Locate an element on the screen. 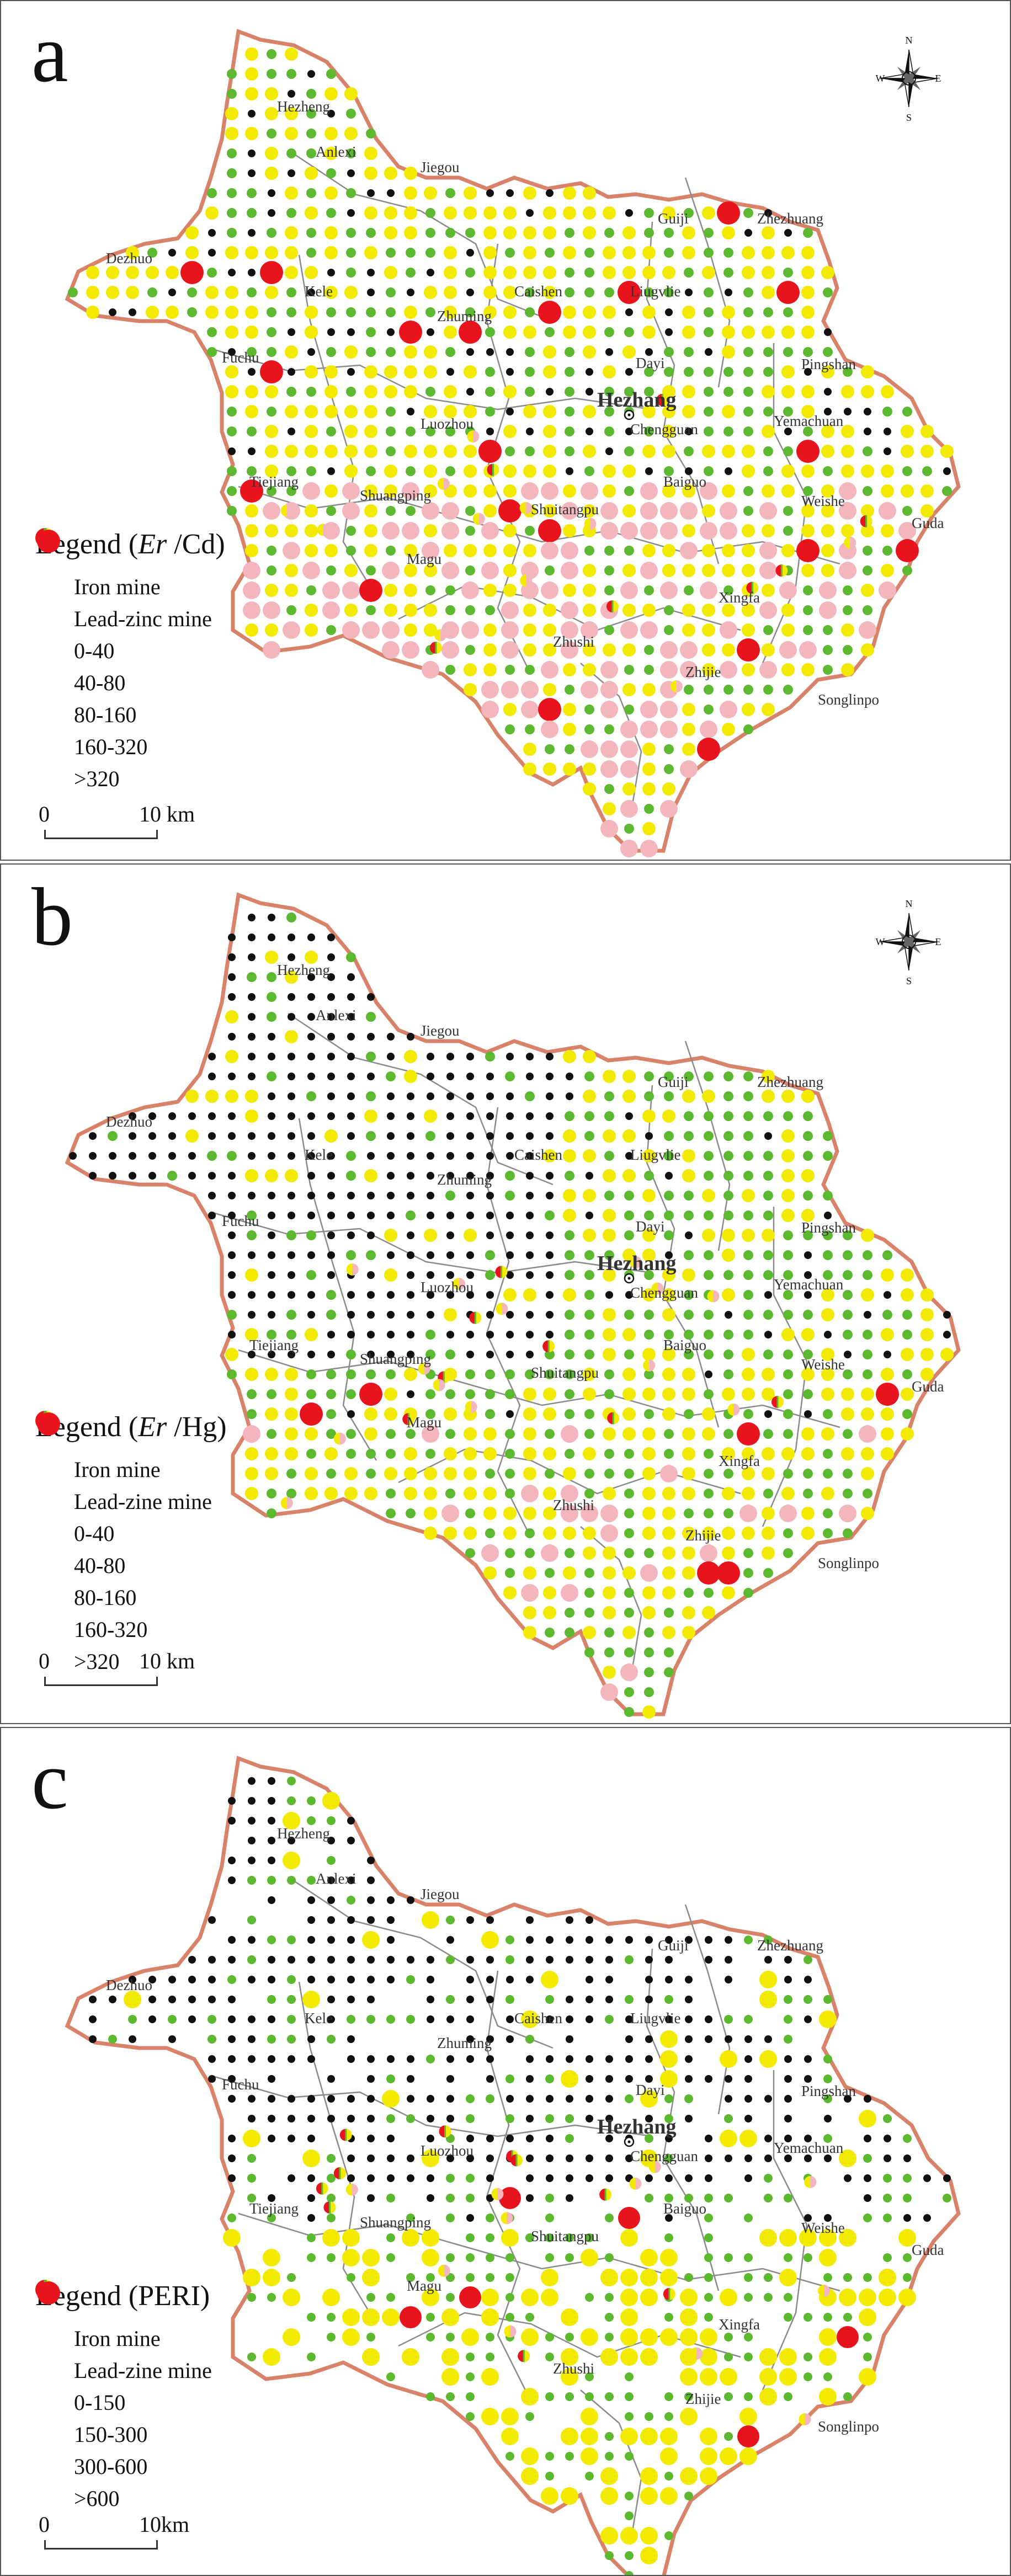 This screenshot has height=2576, width=1011. place-label: Weishe is located at coordinates (823, 501).